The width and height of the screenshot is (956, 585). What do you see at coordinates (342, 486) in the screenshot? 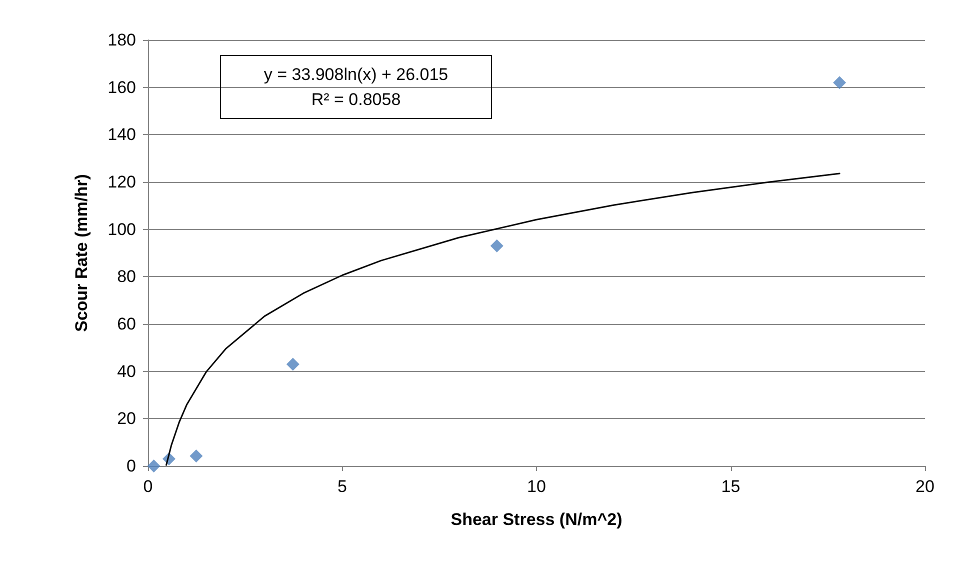
I see `x-tick-label: 5` at bounding box center [342, 486].